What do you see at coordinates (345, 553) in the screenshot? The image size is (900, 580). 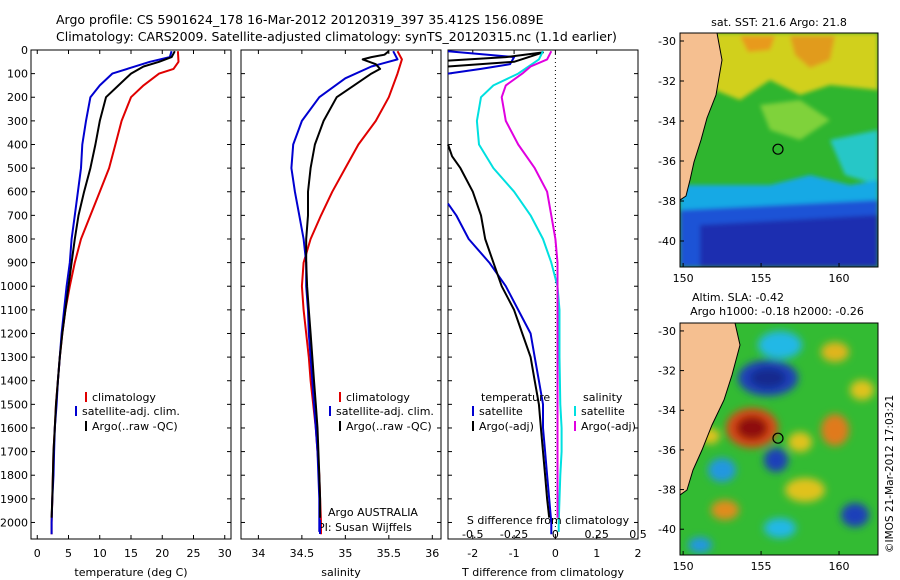 I see `x-tick-label: 35` at bounding box center [345, 553].